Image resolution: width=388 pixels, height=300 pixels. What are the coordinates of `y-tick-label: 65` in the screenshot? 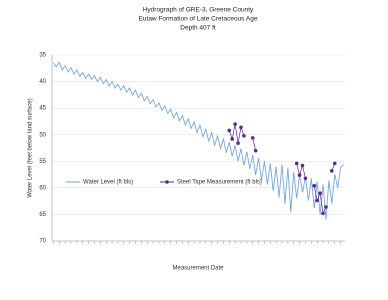 It's located at (42, 215).